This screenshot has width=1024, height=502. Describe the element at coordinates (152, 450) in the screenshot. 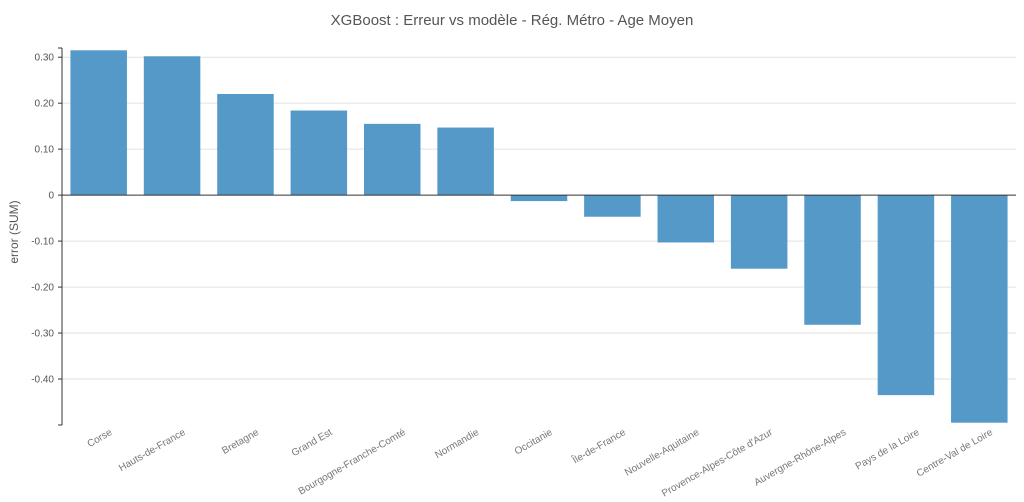

I see `x-tick-label: Hauts-de-France` at that location.